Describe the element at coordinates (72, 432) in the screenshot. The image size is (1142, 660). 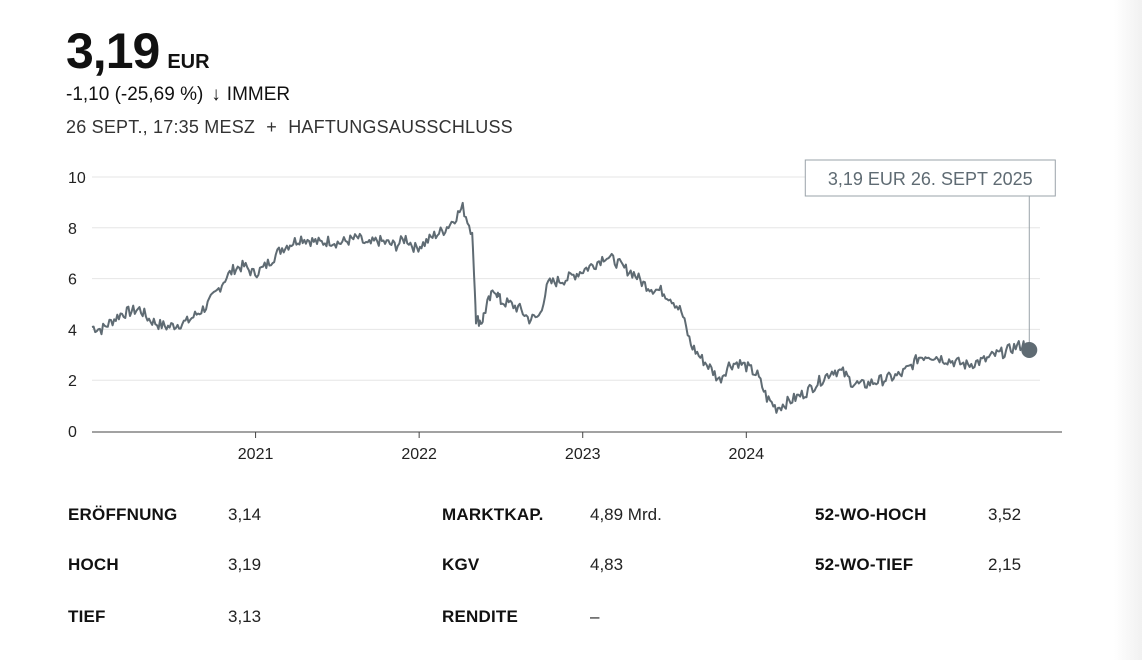
I see `y-tick-label: 0` at that location.